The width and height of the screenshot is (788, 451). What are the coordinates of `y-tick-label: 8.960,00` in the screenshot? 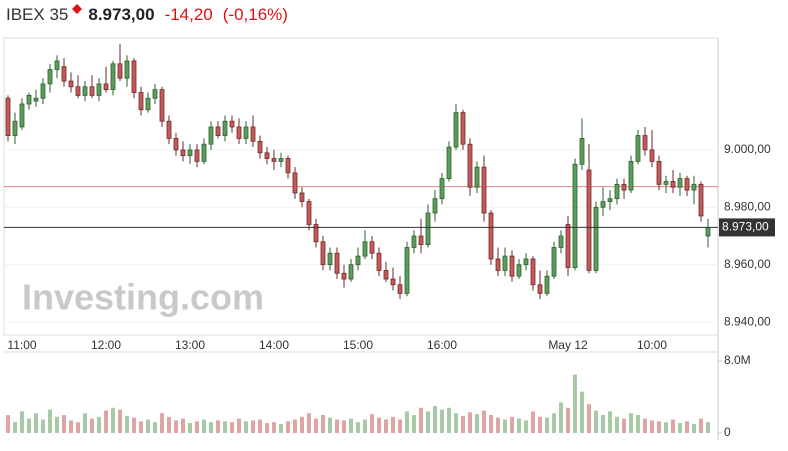 It's located at (747, 264).